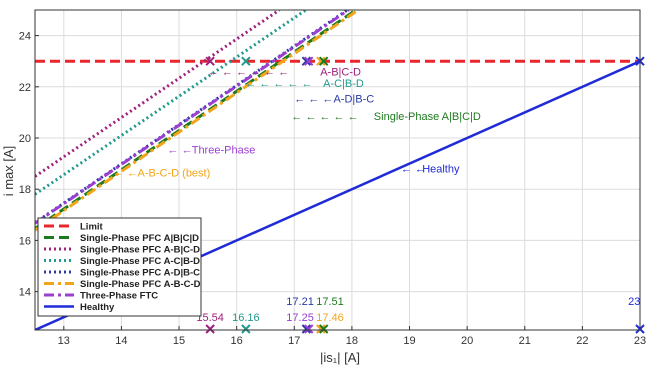  Describe the element at coordinates (582, 341) in the screenshot. I see `x-tick-label: 22` at that location.